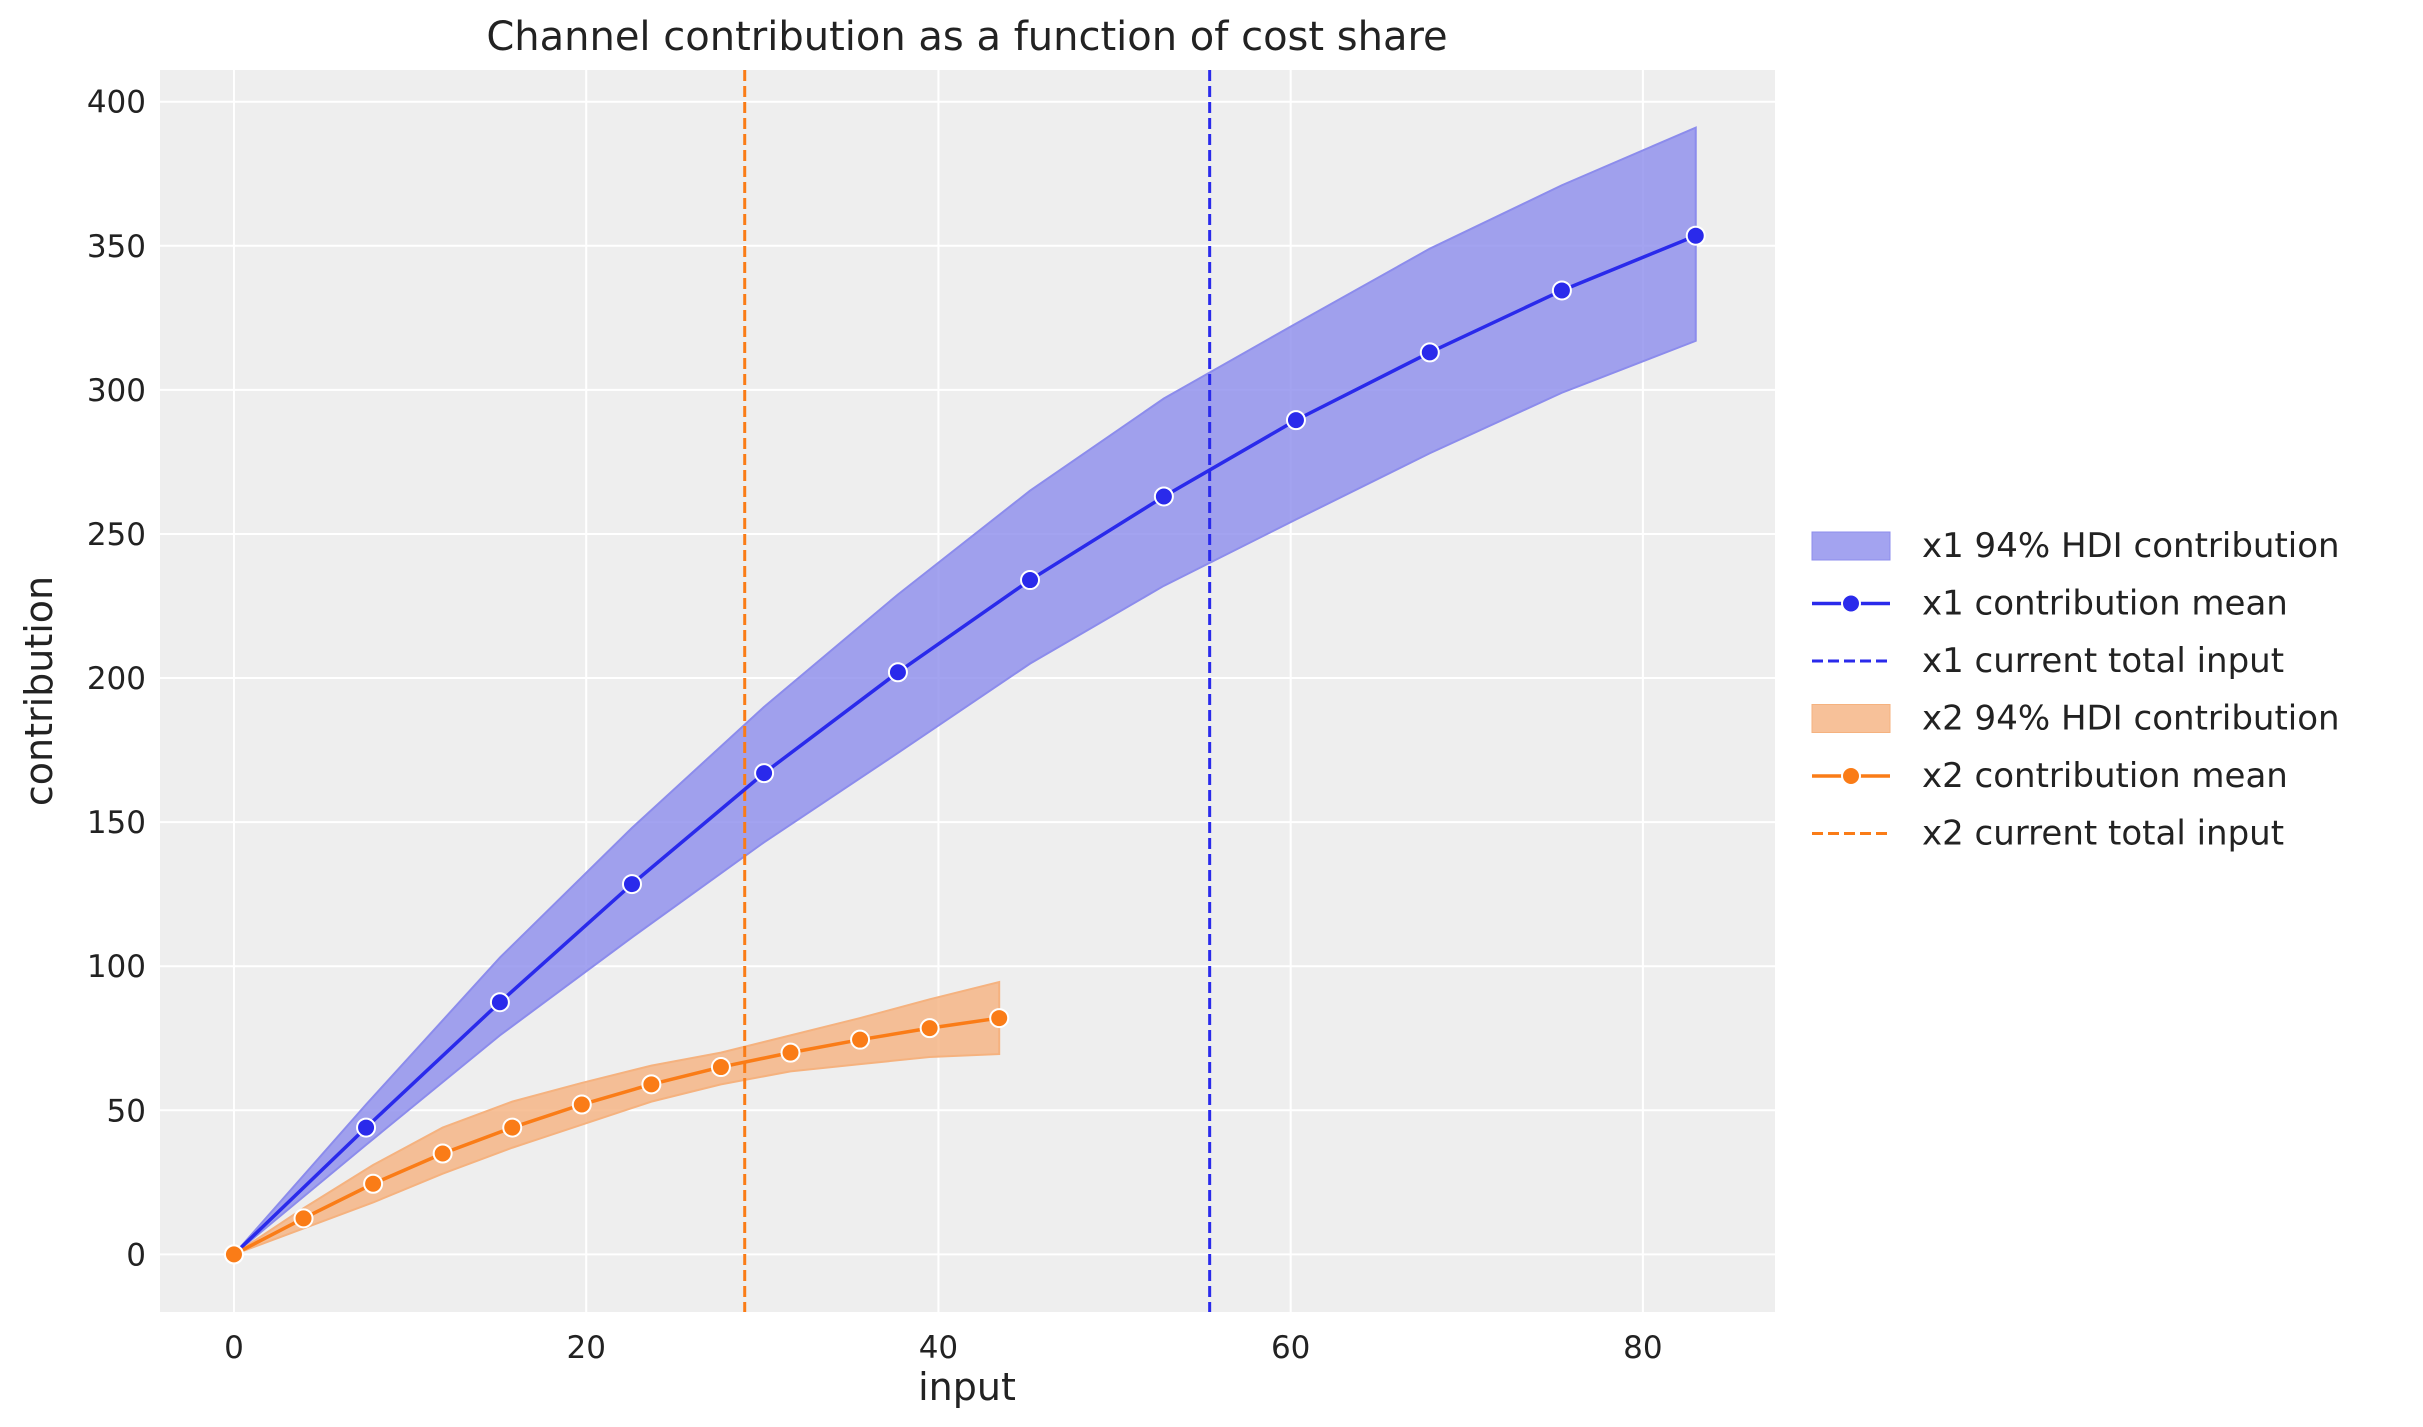  I want to click on y-tick-label: 300, so click(116, 391).